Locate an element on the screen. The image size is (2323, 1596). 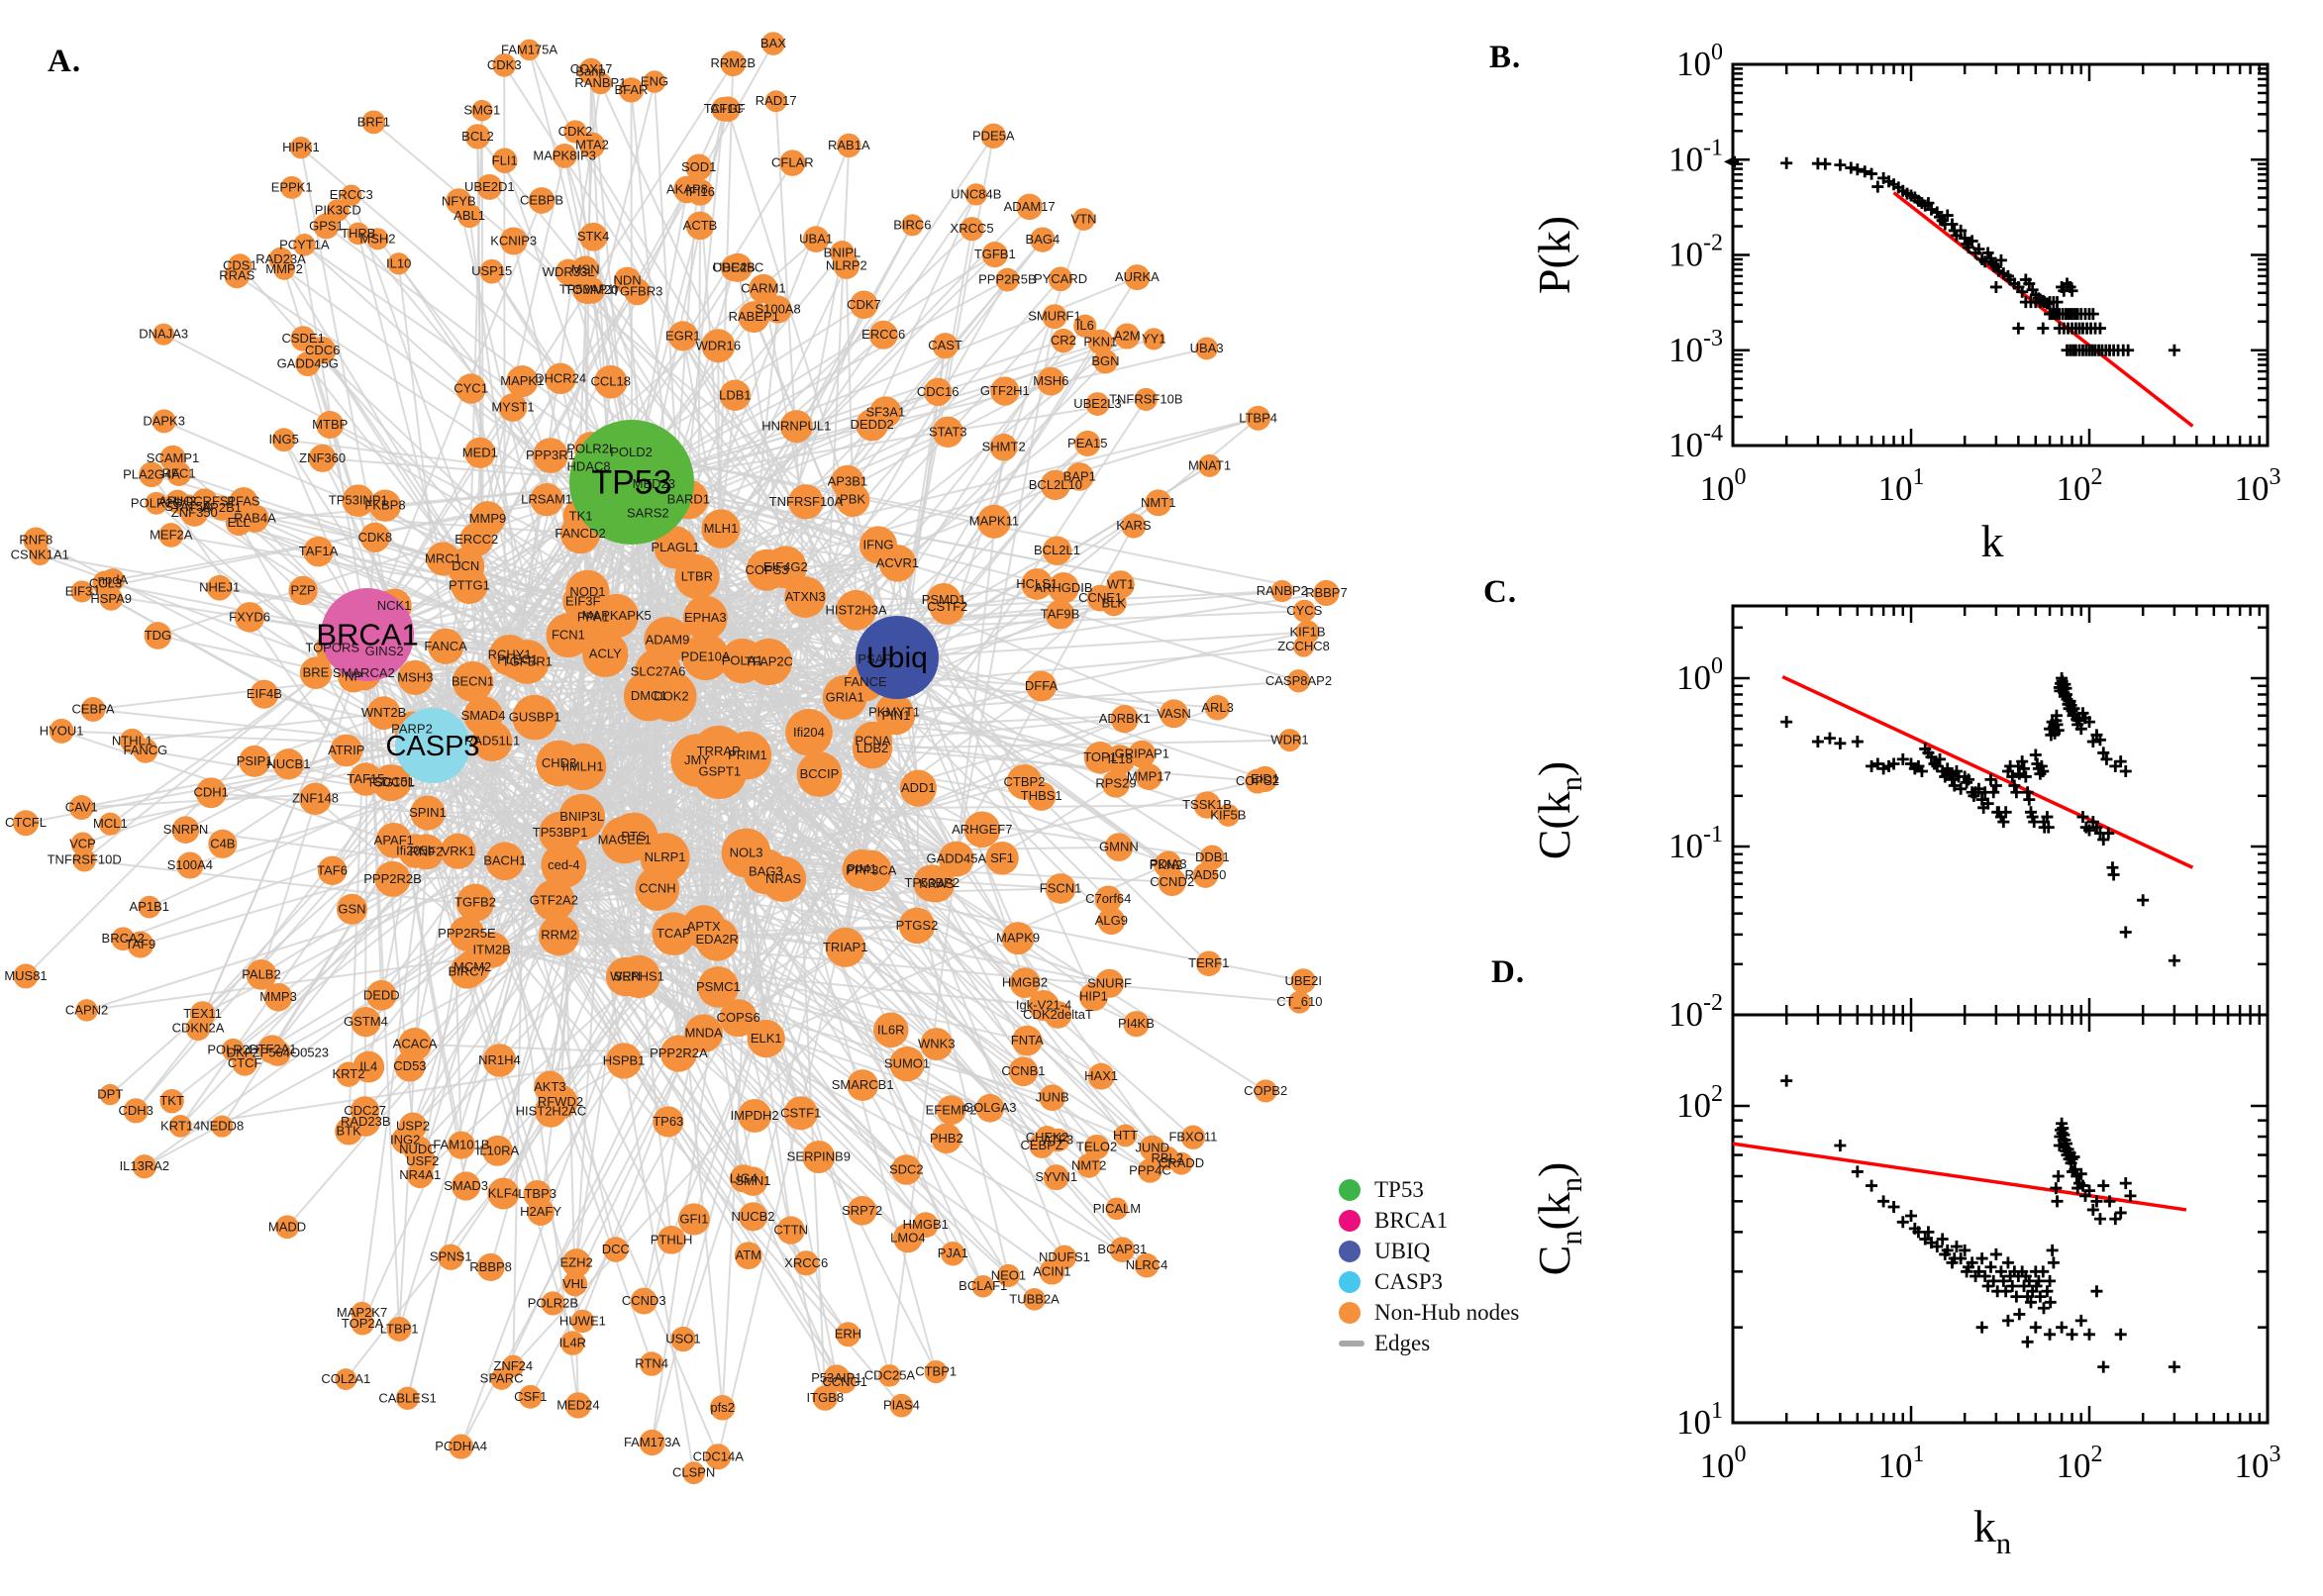
network-node-label: KLF4 is located at coordinates (504, 1193).